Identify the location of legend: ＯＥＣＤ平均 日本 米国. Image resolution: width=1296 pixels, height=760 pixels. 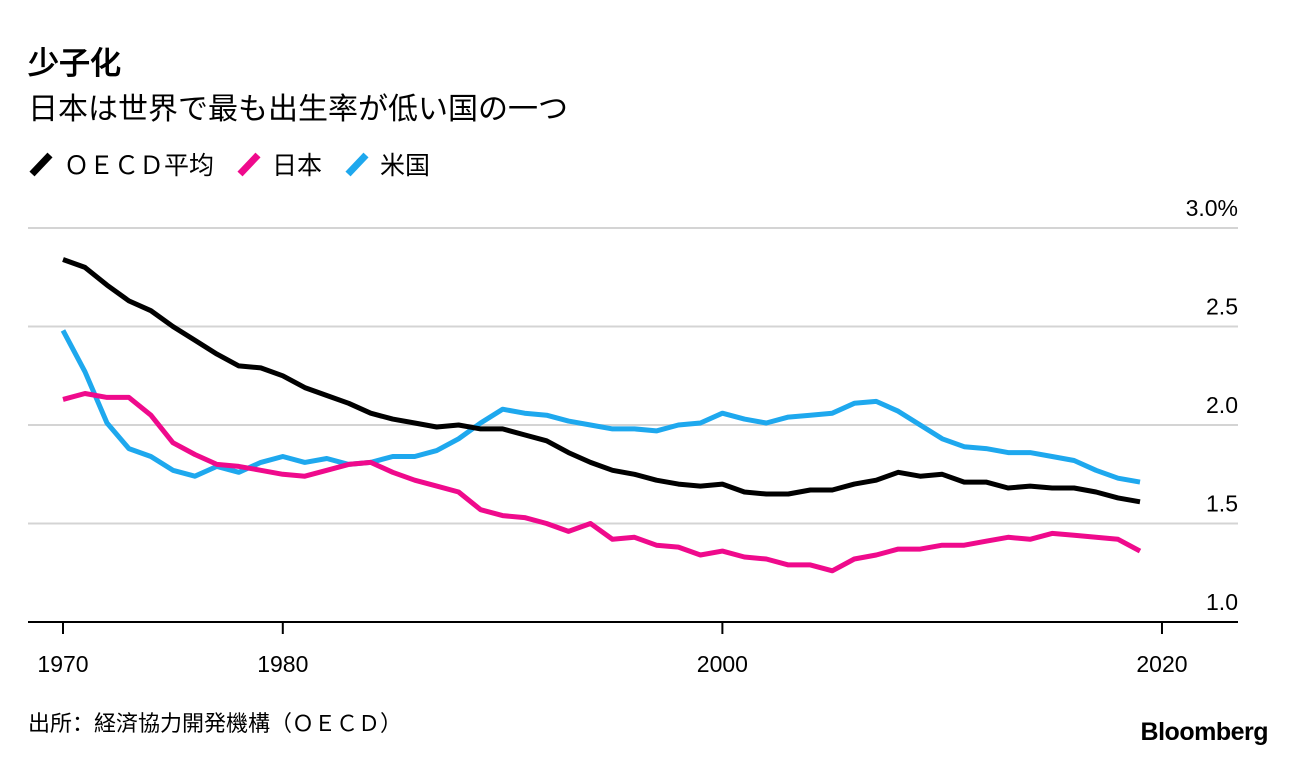
(240, 164).